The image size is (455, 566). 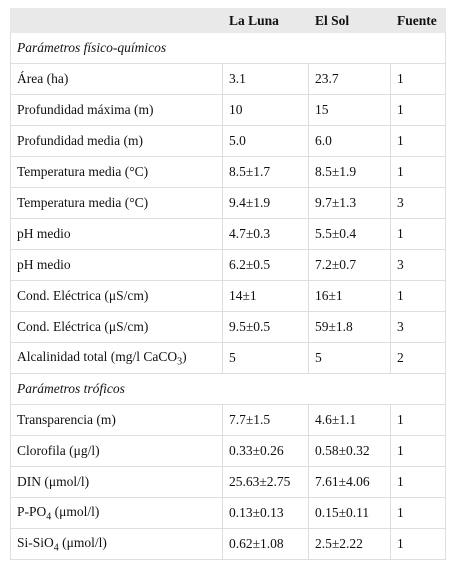 I want to click on data-row: Clorofila (μg/l) 0.33±0.26 0.58±0.32 1, so click(x=228, y=451).